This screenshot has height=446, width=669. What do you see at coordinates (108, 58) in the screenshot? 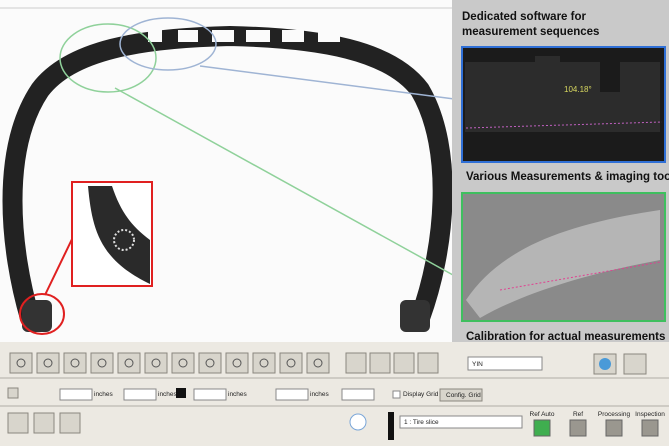
I see `tools-highlight` at bounding box center [108, 58].